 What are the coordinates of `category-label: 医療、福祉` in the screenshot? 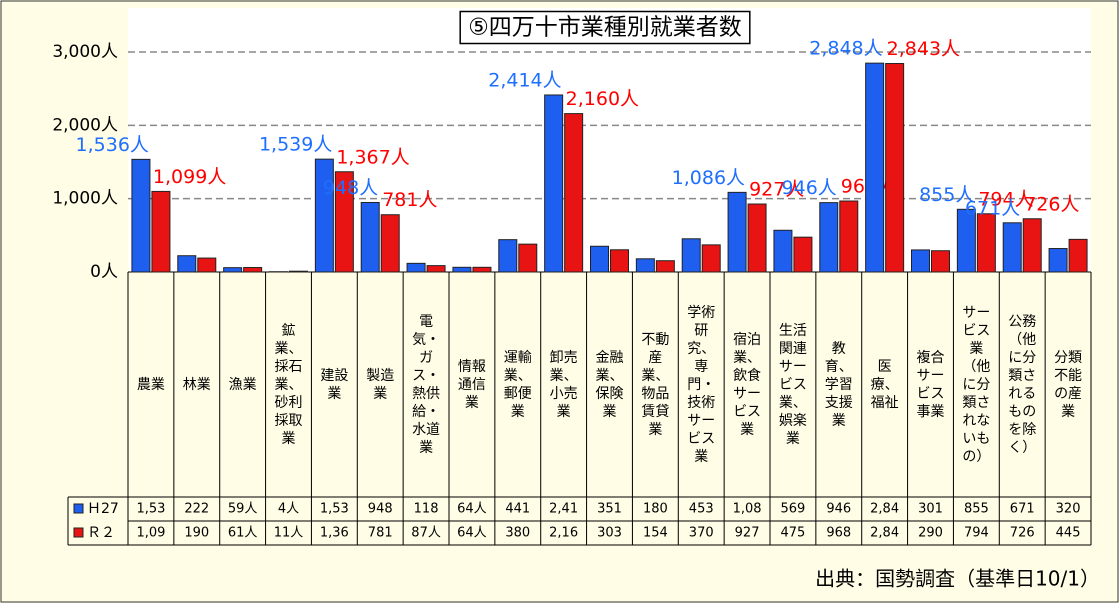 It's located at (884, 384).